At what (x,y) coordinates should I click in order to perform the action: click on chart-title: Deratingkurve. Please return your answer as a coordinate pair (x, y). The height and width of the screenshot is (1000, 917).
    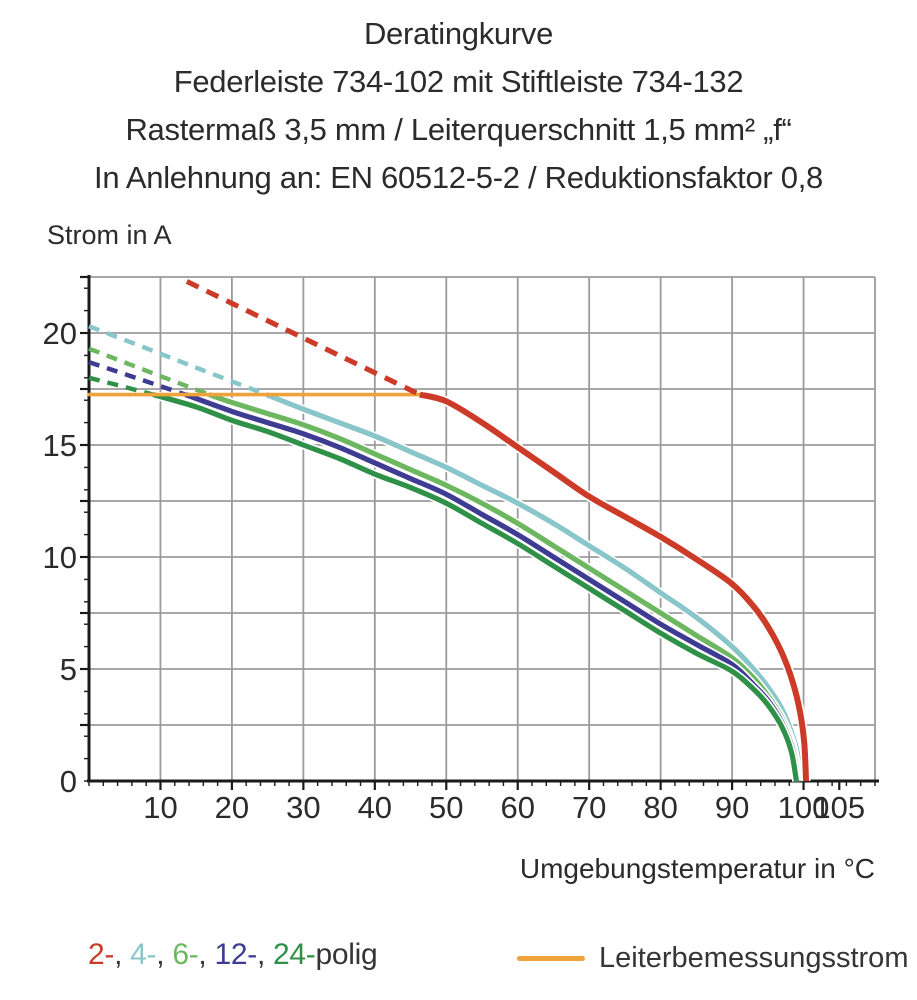
    Looking at the image, I should click on (458, 33).